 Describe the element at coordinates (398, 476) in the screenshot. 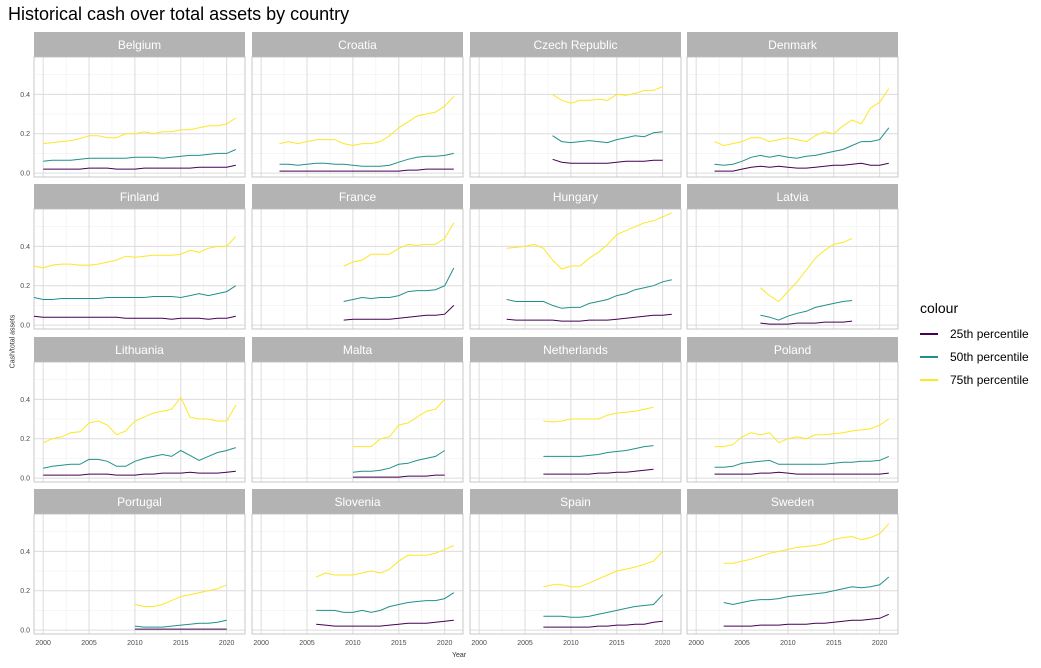

I see `line-malta-25th-percentile` at that location.